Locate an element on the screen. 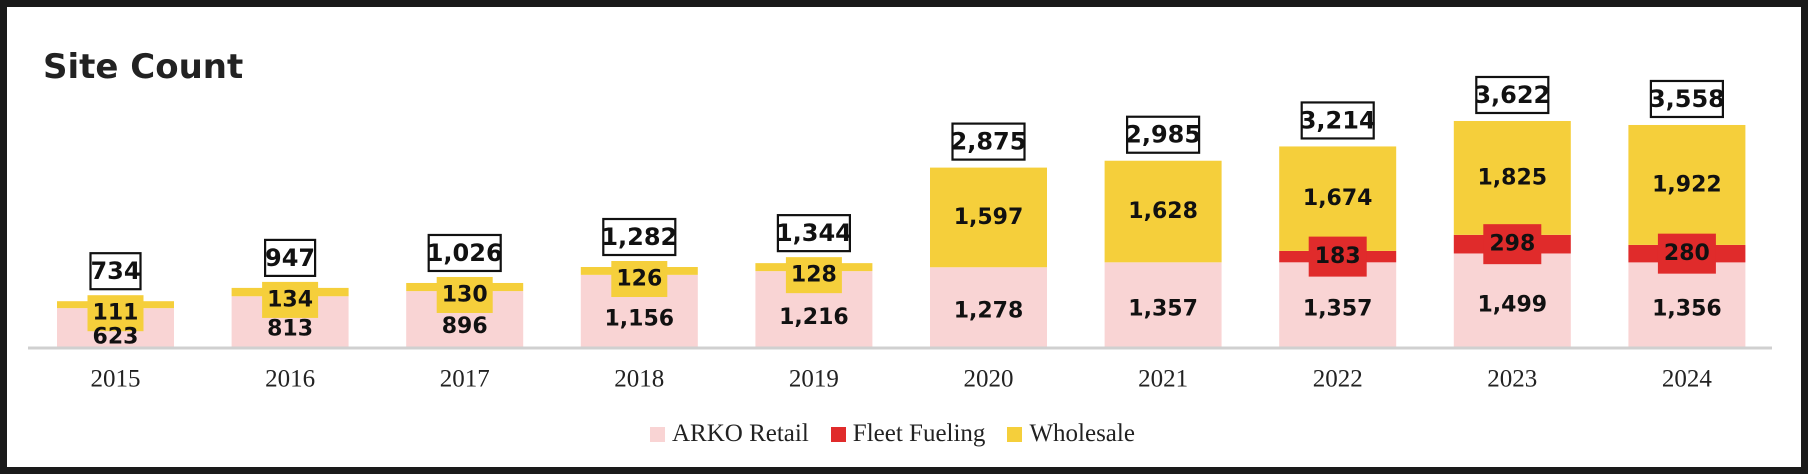 The width and height of the screenshot is (1808, 474). label-box-fleet-2022 is located at coordinates (1337, 256).